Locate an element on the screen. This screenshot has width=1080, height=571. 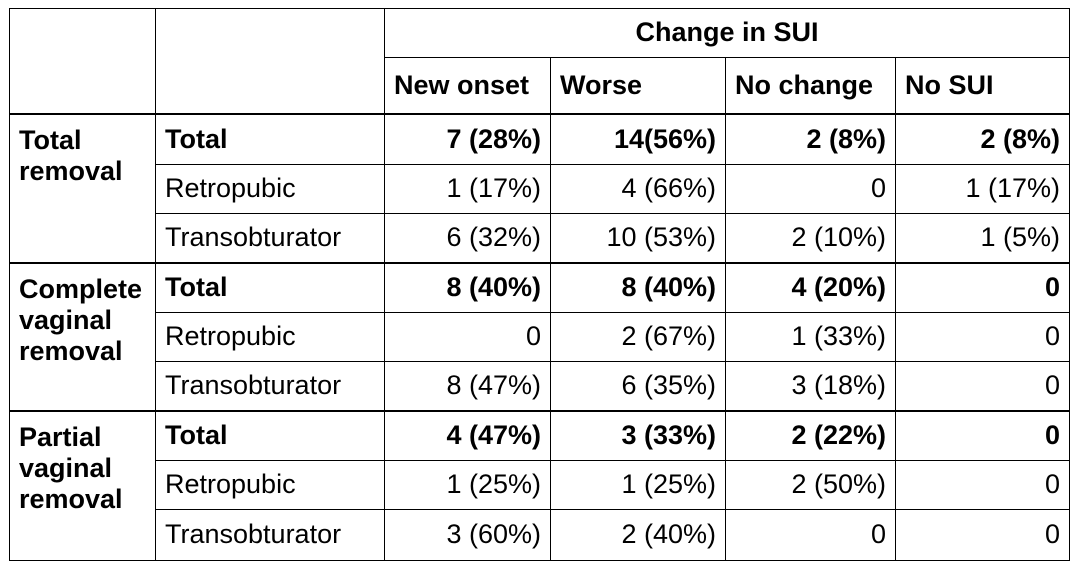
column-header-no-change: No change is located at coordinates (810, 85).